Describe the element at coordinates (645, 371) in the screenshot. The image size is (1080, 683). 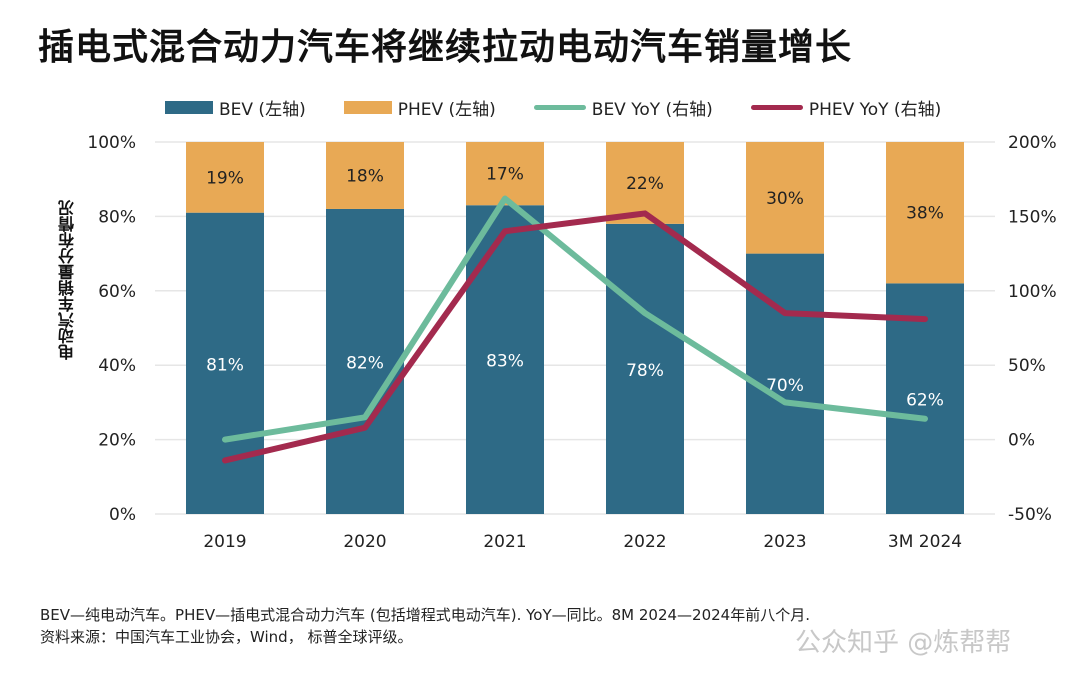
I see `data-label-bev: 78%` at that location.